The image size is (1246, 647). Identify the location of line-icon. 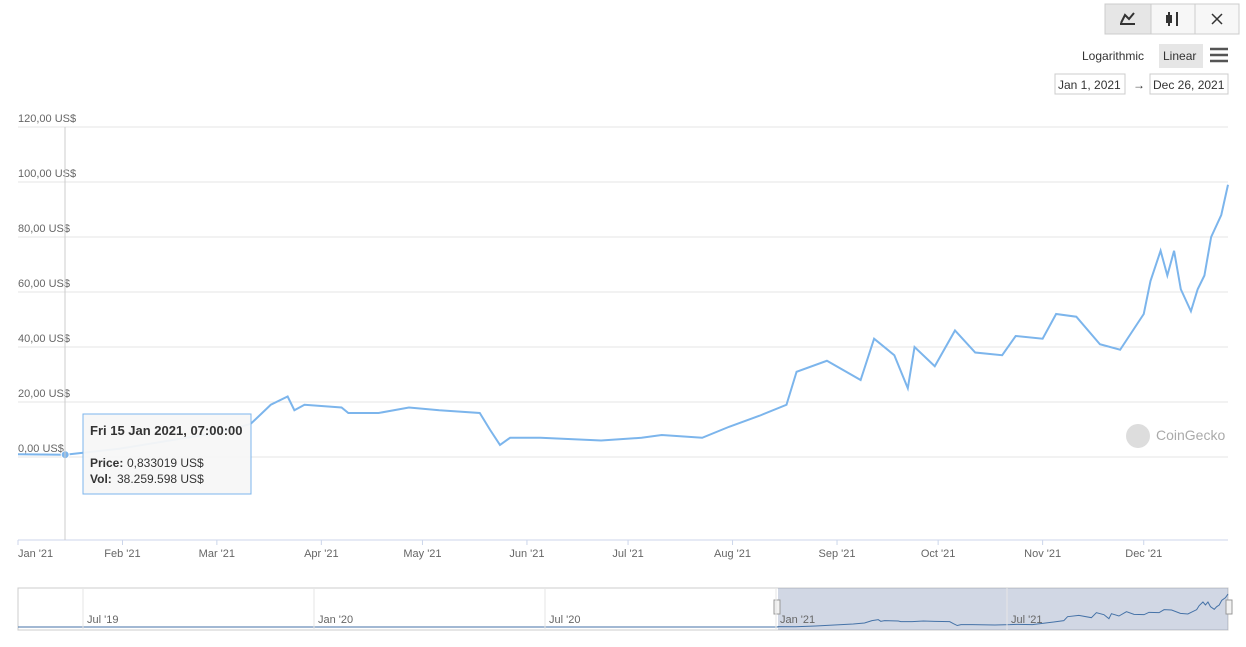
(1127, 18).